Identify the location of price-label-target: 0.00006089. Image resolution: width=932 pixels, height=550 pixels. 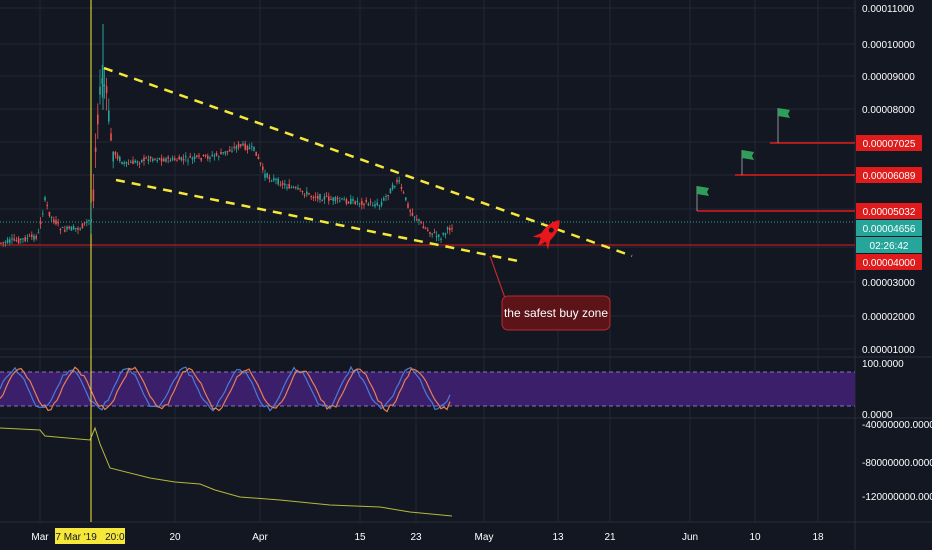
(889, 175).